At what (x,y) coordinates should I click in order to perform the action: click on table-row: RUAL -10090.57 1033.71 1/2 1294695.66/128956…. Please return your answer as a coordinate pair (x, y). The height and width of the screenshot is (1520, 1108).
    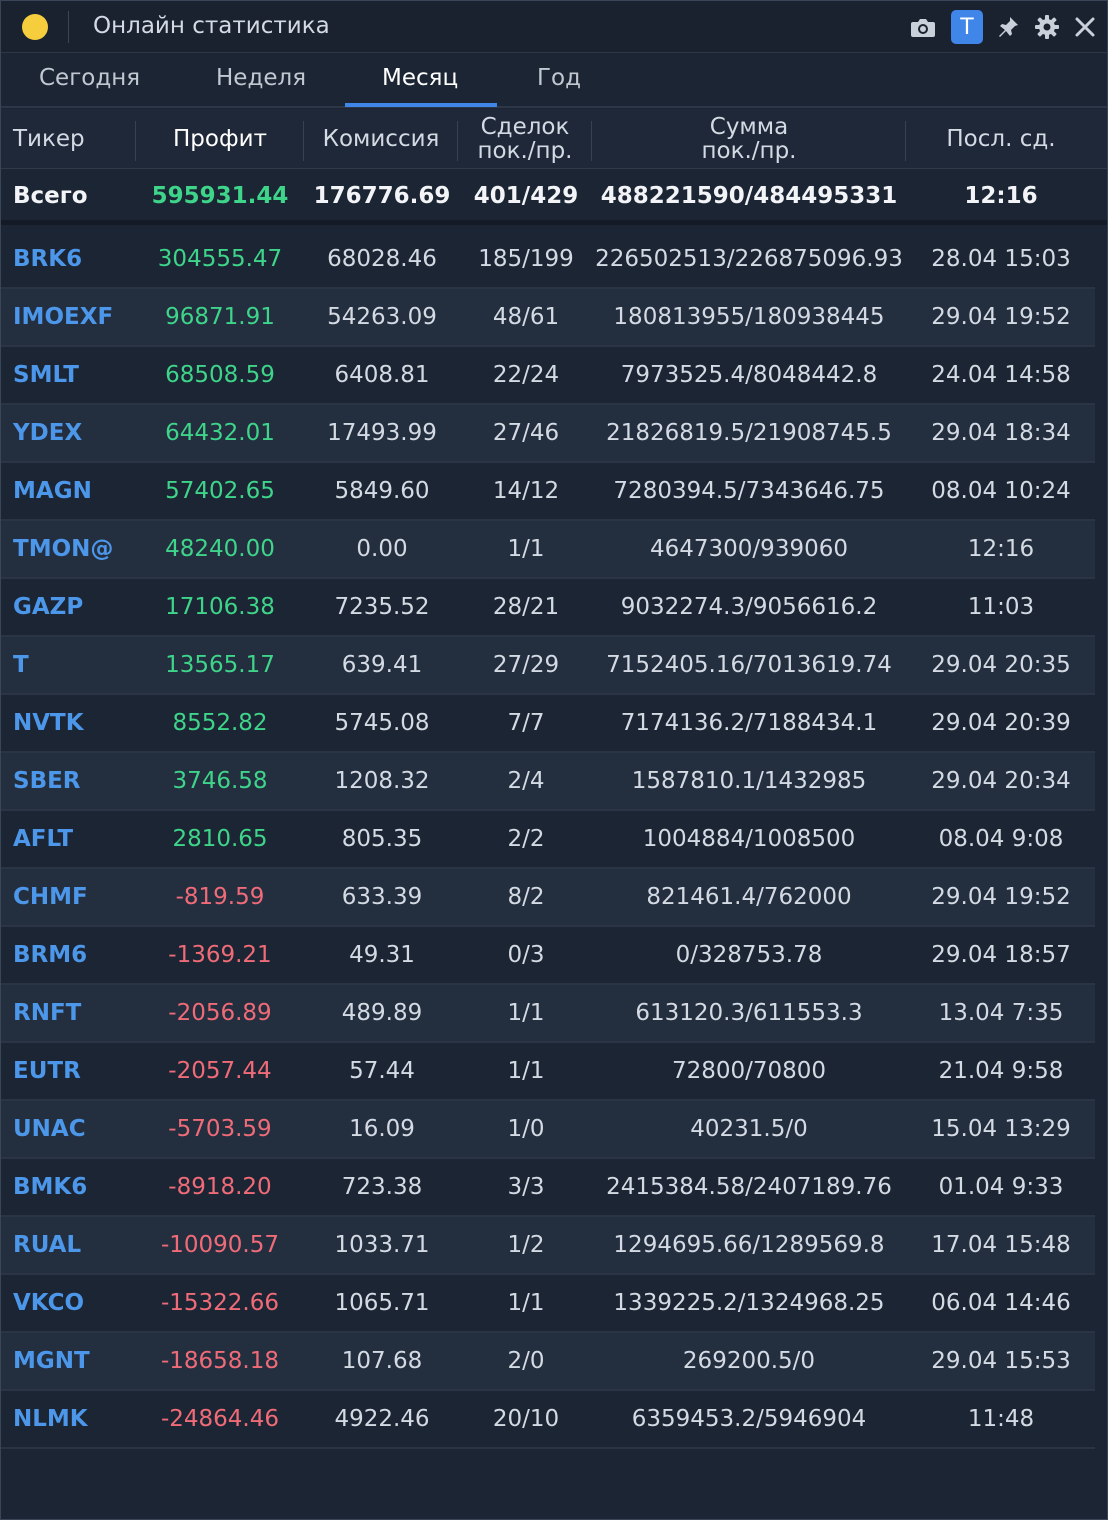
    Looking at the image, I should click on (548, 1246).